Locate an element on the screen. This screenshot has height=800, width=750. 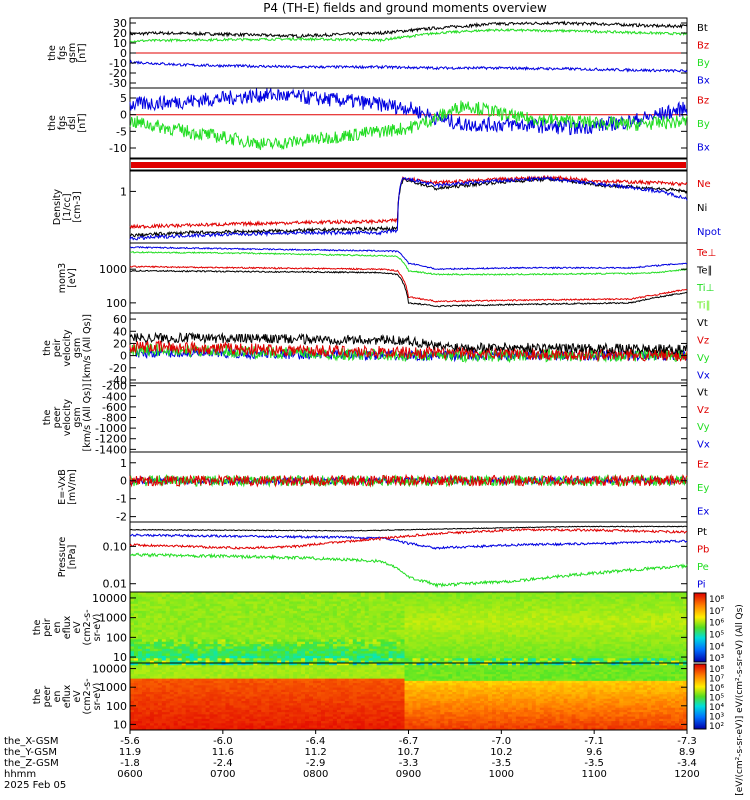
y-tick-label: -2 is located at coordinates (121, 517).